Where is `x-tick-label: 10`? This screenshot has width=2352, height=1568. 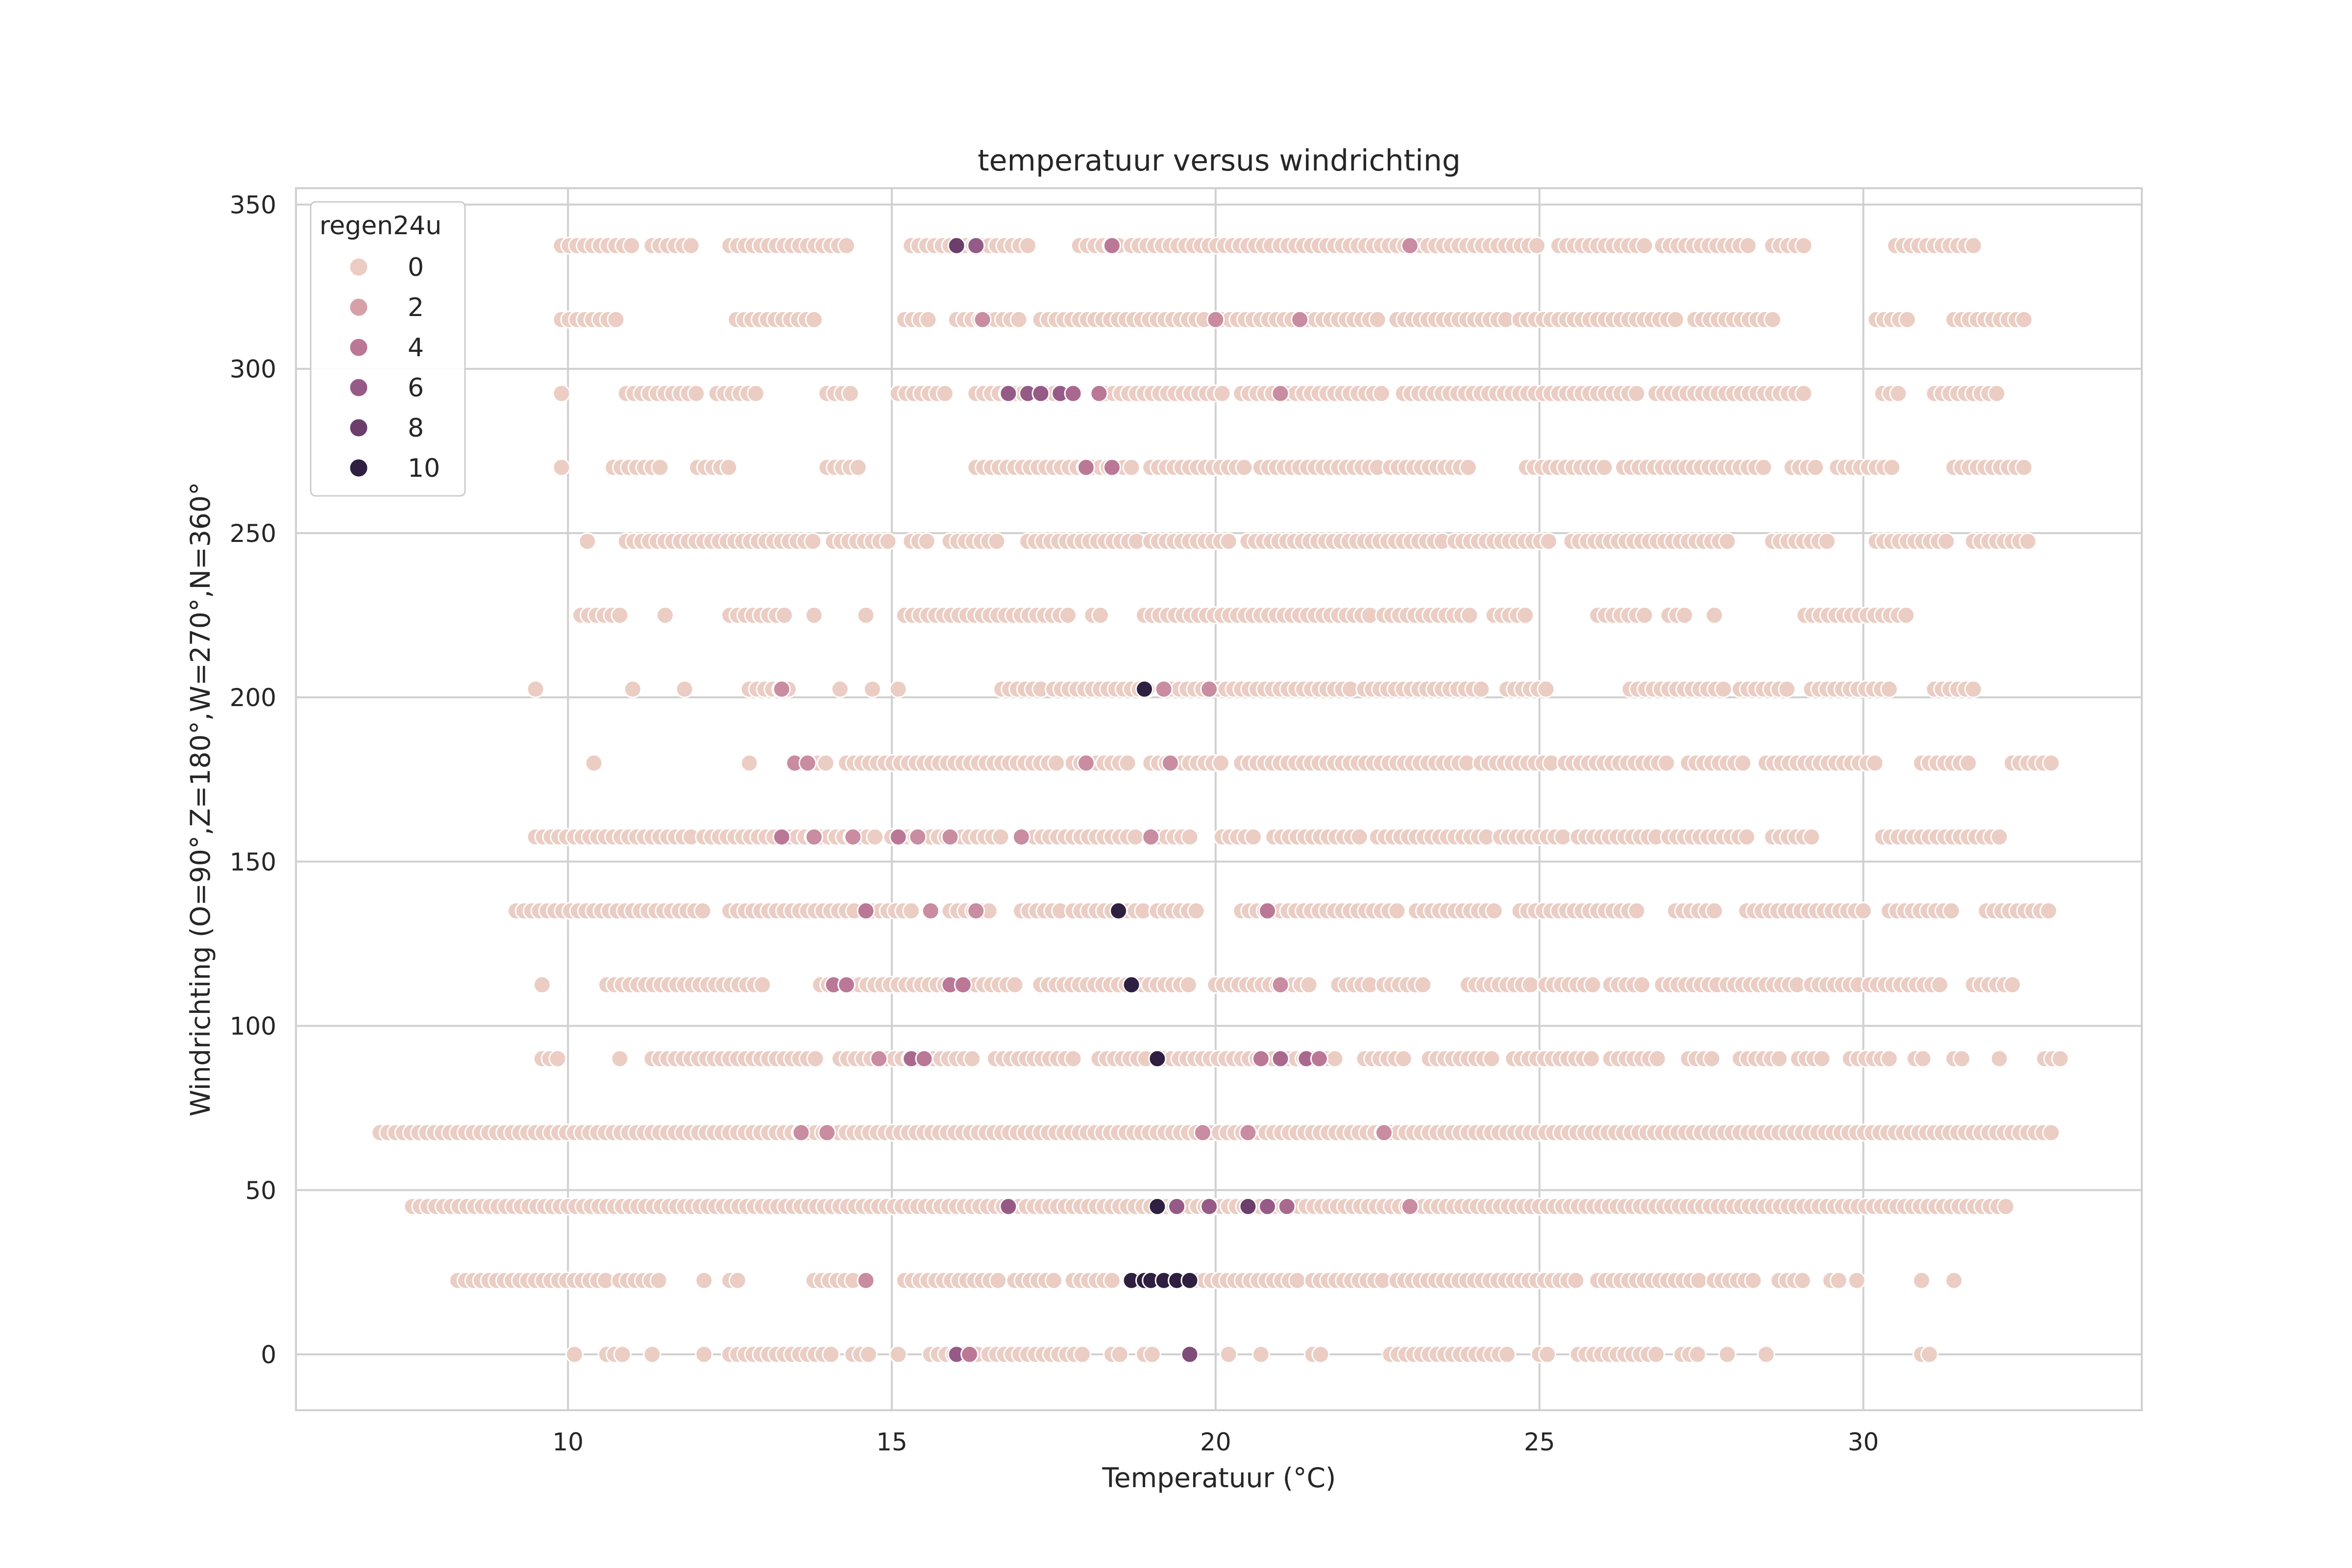 x-tick-label: 10 is located at coordinates (568, 1442).